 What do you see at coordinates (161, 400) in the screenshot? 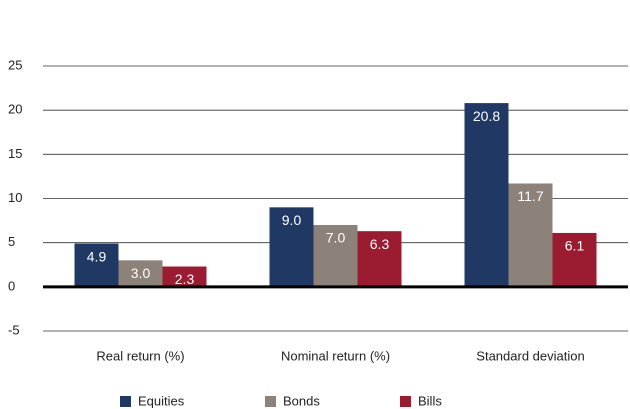
I see `legend-label: Equities` at bounding box center [161, 400].